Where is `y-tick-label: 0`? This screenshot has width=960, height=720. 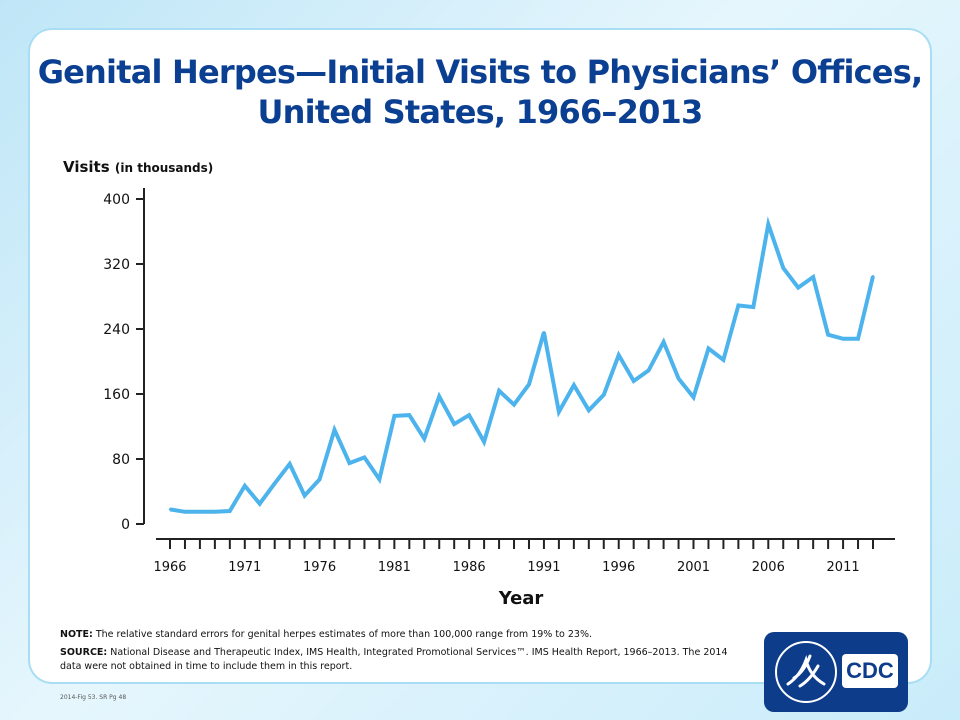
y-tick-label: 0 is located at coordinates (125, 525).